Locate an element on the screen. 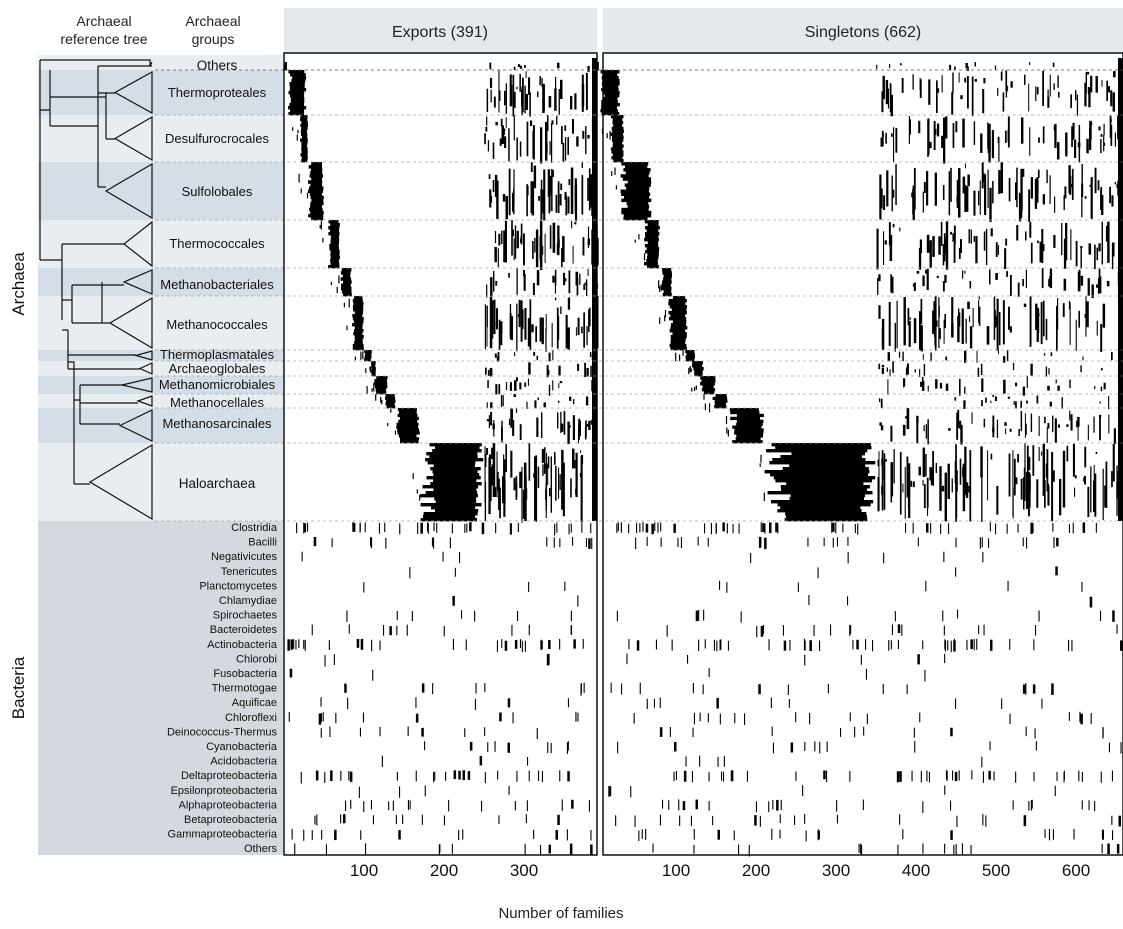 The width and height of the screenshot is (1123, 929). x-tick-label: 200 is located at coordinates (444, 870).